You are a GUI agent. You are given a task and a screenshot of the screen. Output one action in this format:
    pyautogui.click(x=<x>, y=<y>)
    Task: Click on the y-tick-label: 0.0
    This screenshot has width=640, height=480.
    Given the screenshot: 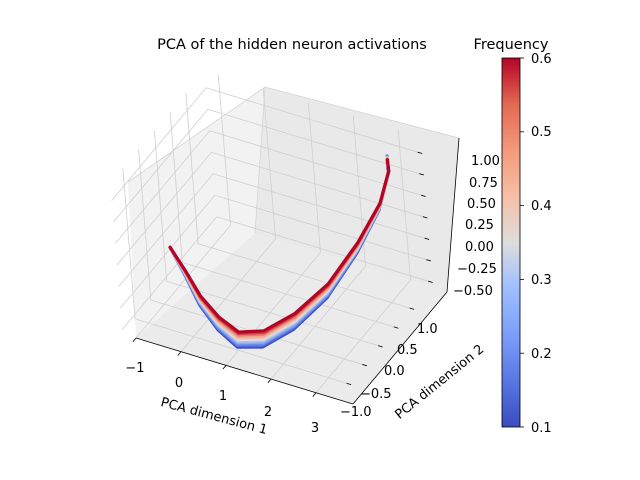 What is the action you would take?
    pyautogui.click(x=394, y=371)
    